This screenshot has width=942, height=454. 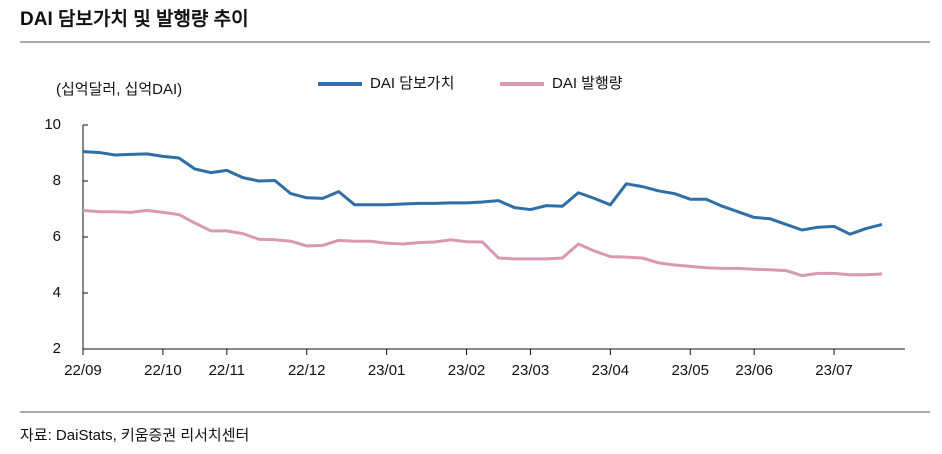 I want to click on x-tick-label: 23/02, so click(x=467, y=370).